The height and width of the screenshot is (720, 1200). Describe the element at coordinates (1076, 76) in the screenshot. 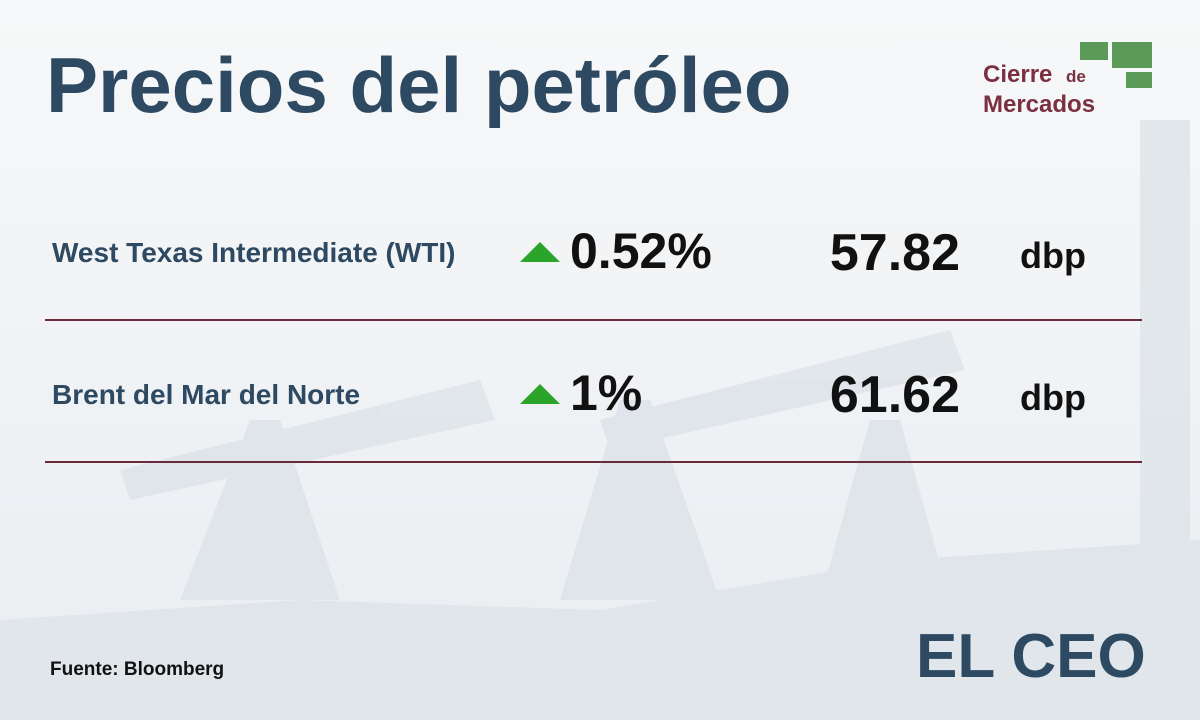

I see `badge-text: de` at that location.